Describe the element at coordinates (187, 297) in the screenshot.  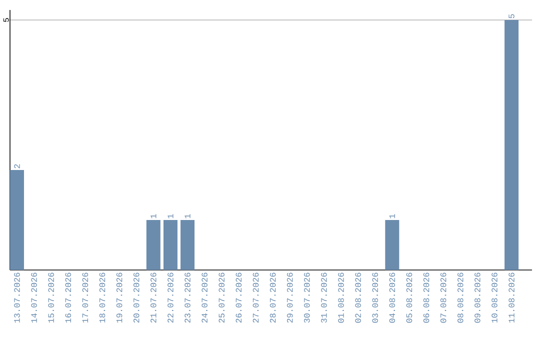
I see `x-tick-label: 23.07.2026` at that location.